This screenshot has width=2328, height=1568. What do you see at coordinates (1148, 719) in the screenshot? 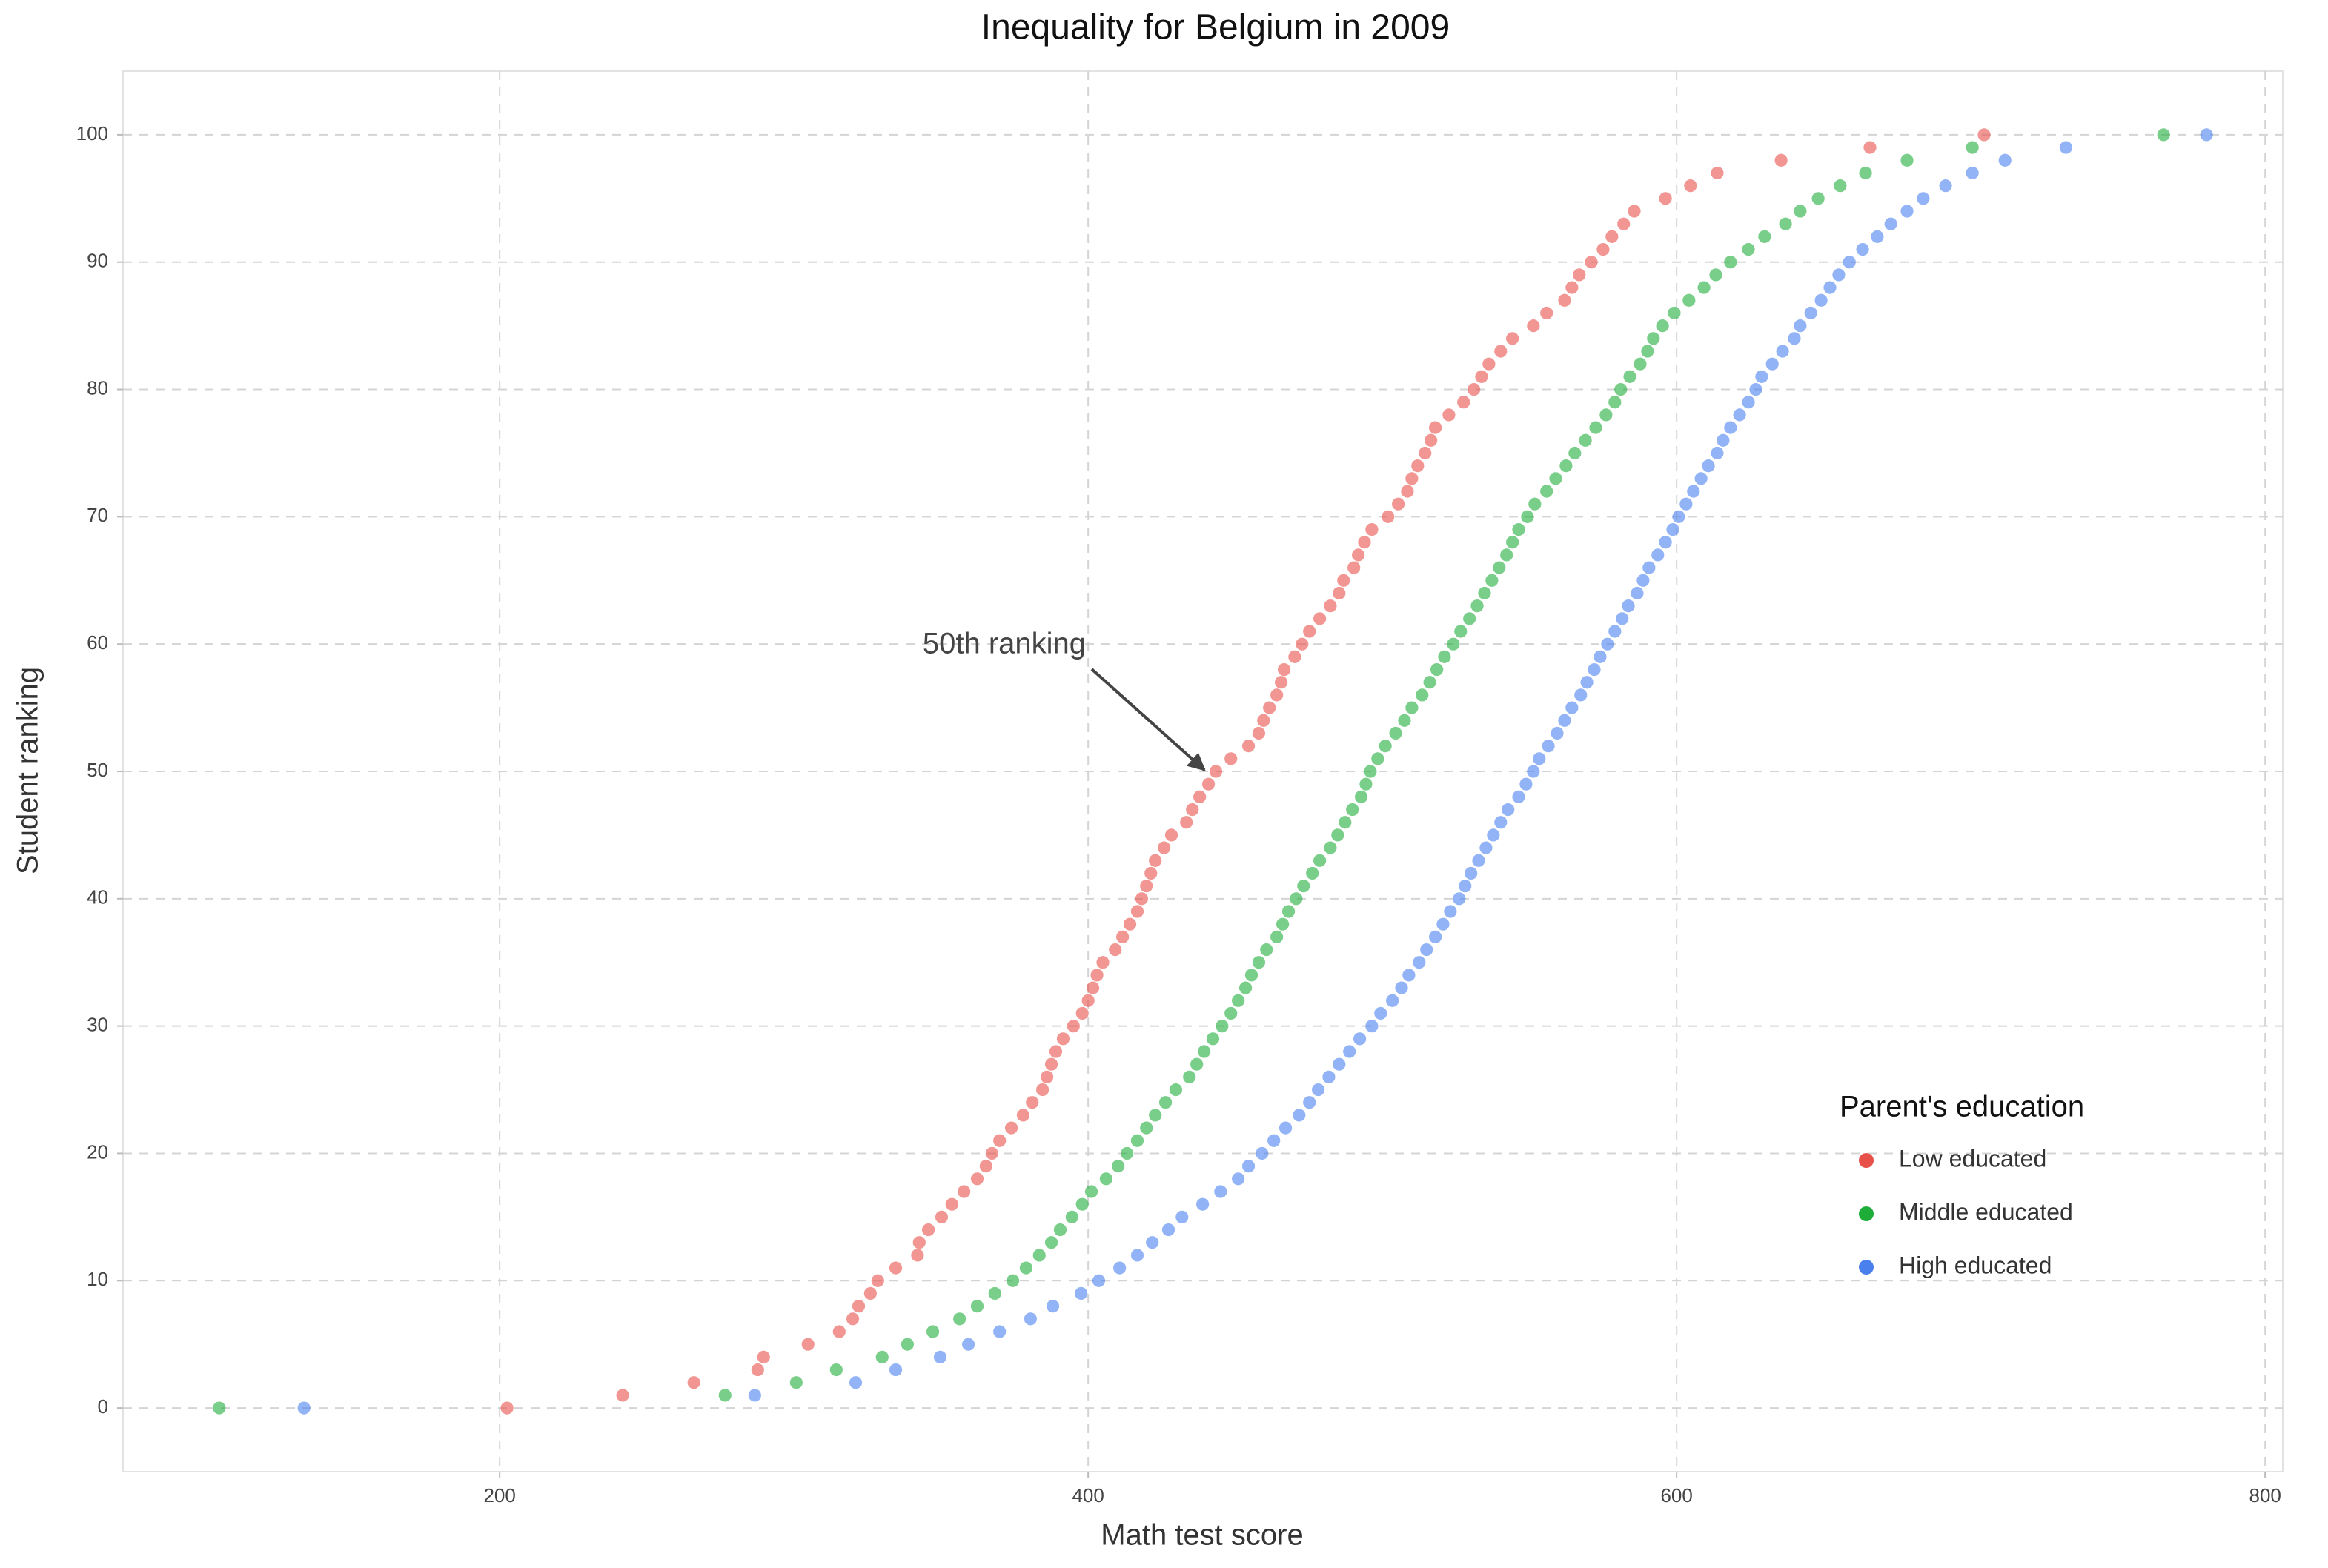
I see `annotation-arrow` at bounding box center [1148, 719].